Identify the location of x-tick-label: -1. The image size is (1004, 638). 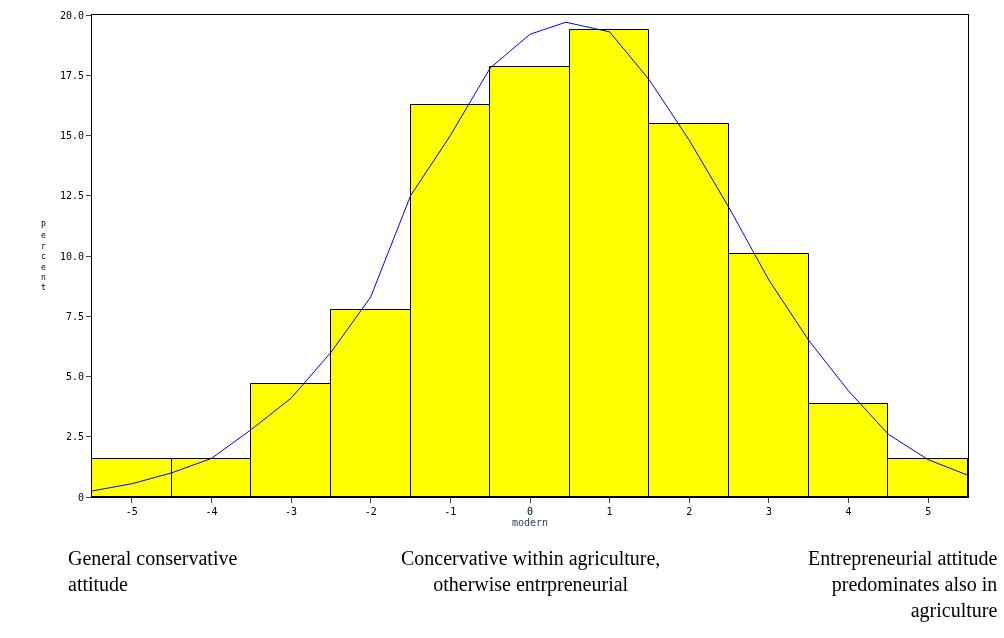
(450, 511).